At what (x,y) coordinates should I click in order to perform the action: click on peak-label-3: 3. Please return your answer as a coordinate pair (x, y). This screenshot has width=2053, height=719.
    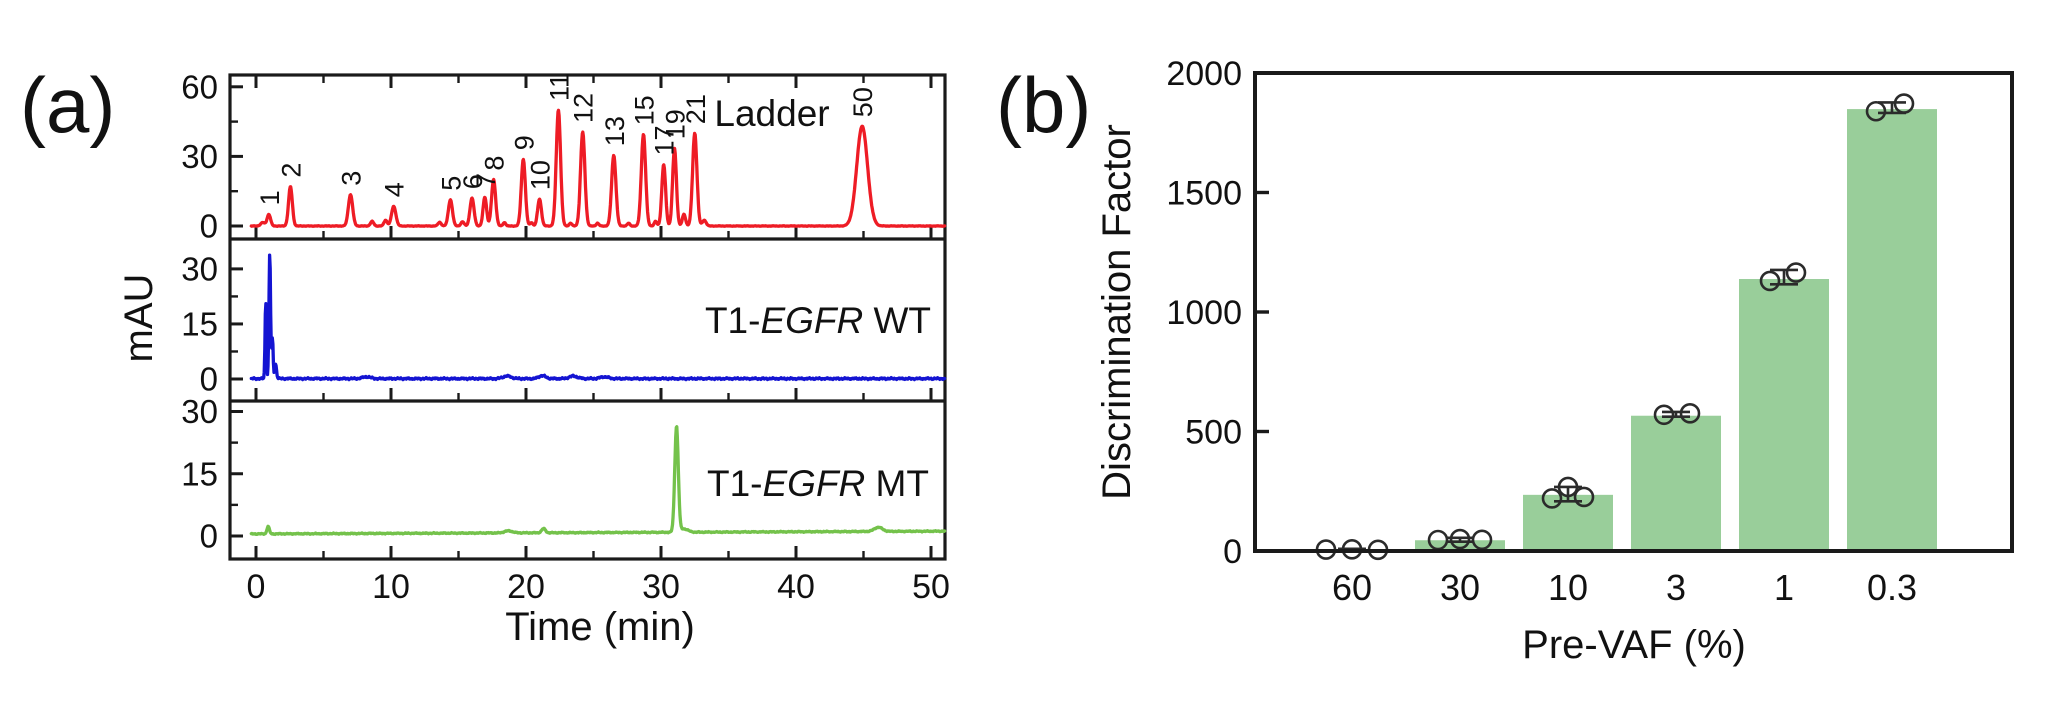
    Looking at the image, I should click on (352, 178).